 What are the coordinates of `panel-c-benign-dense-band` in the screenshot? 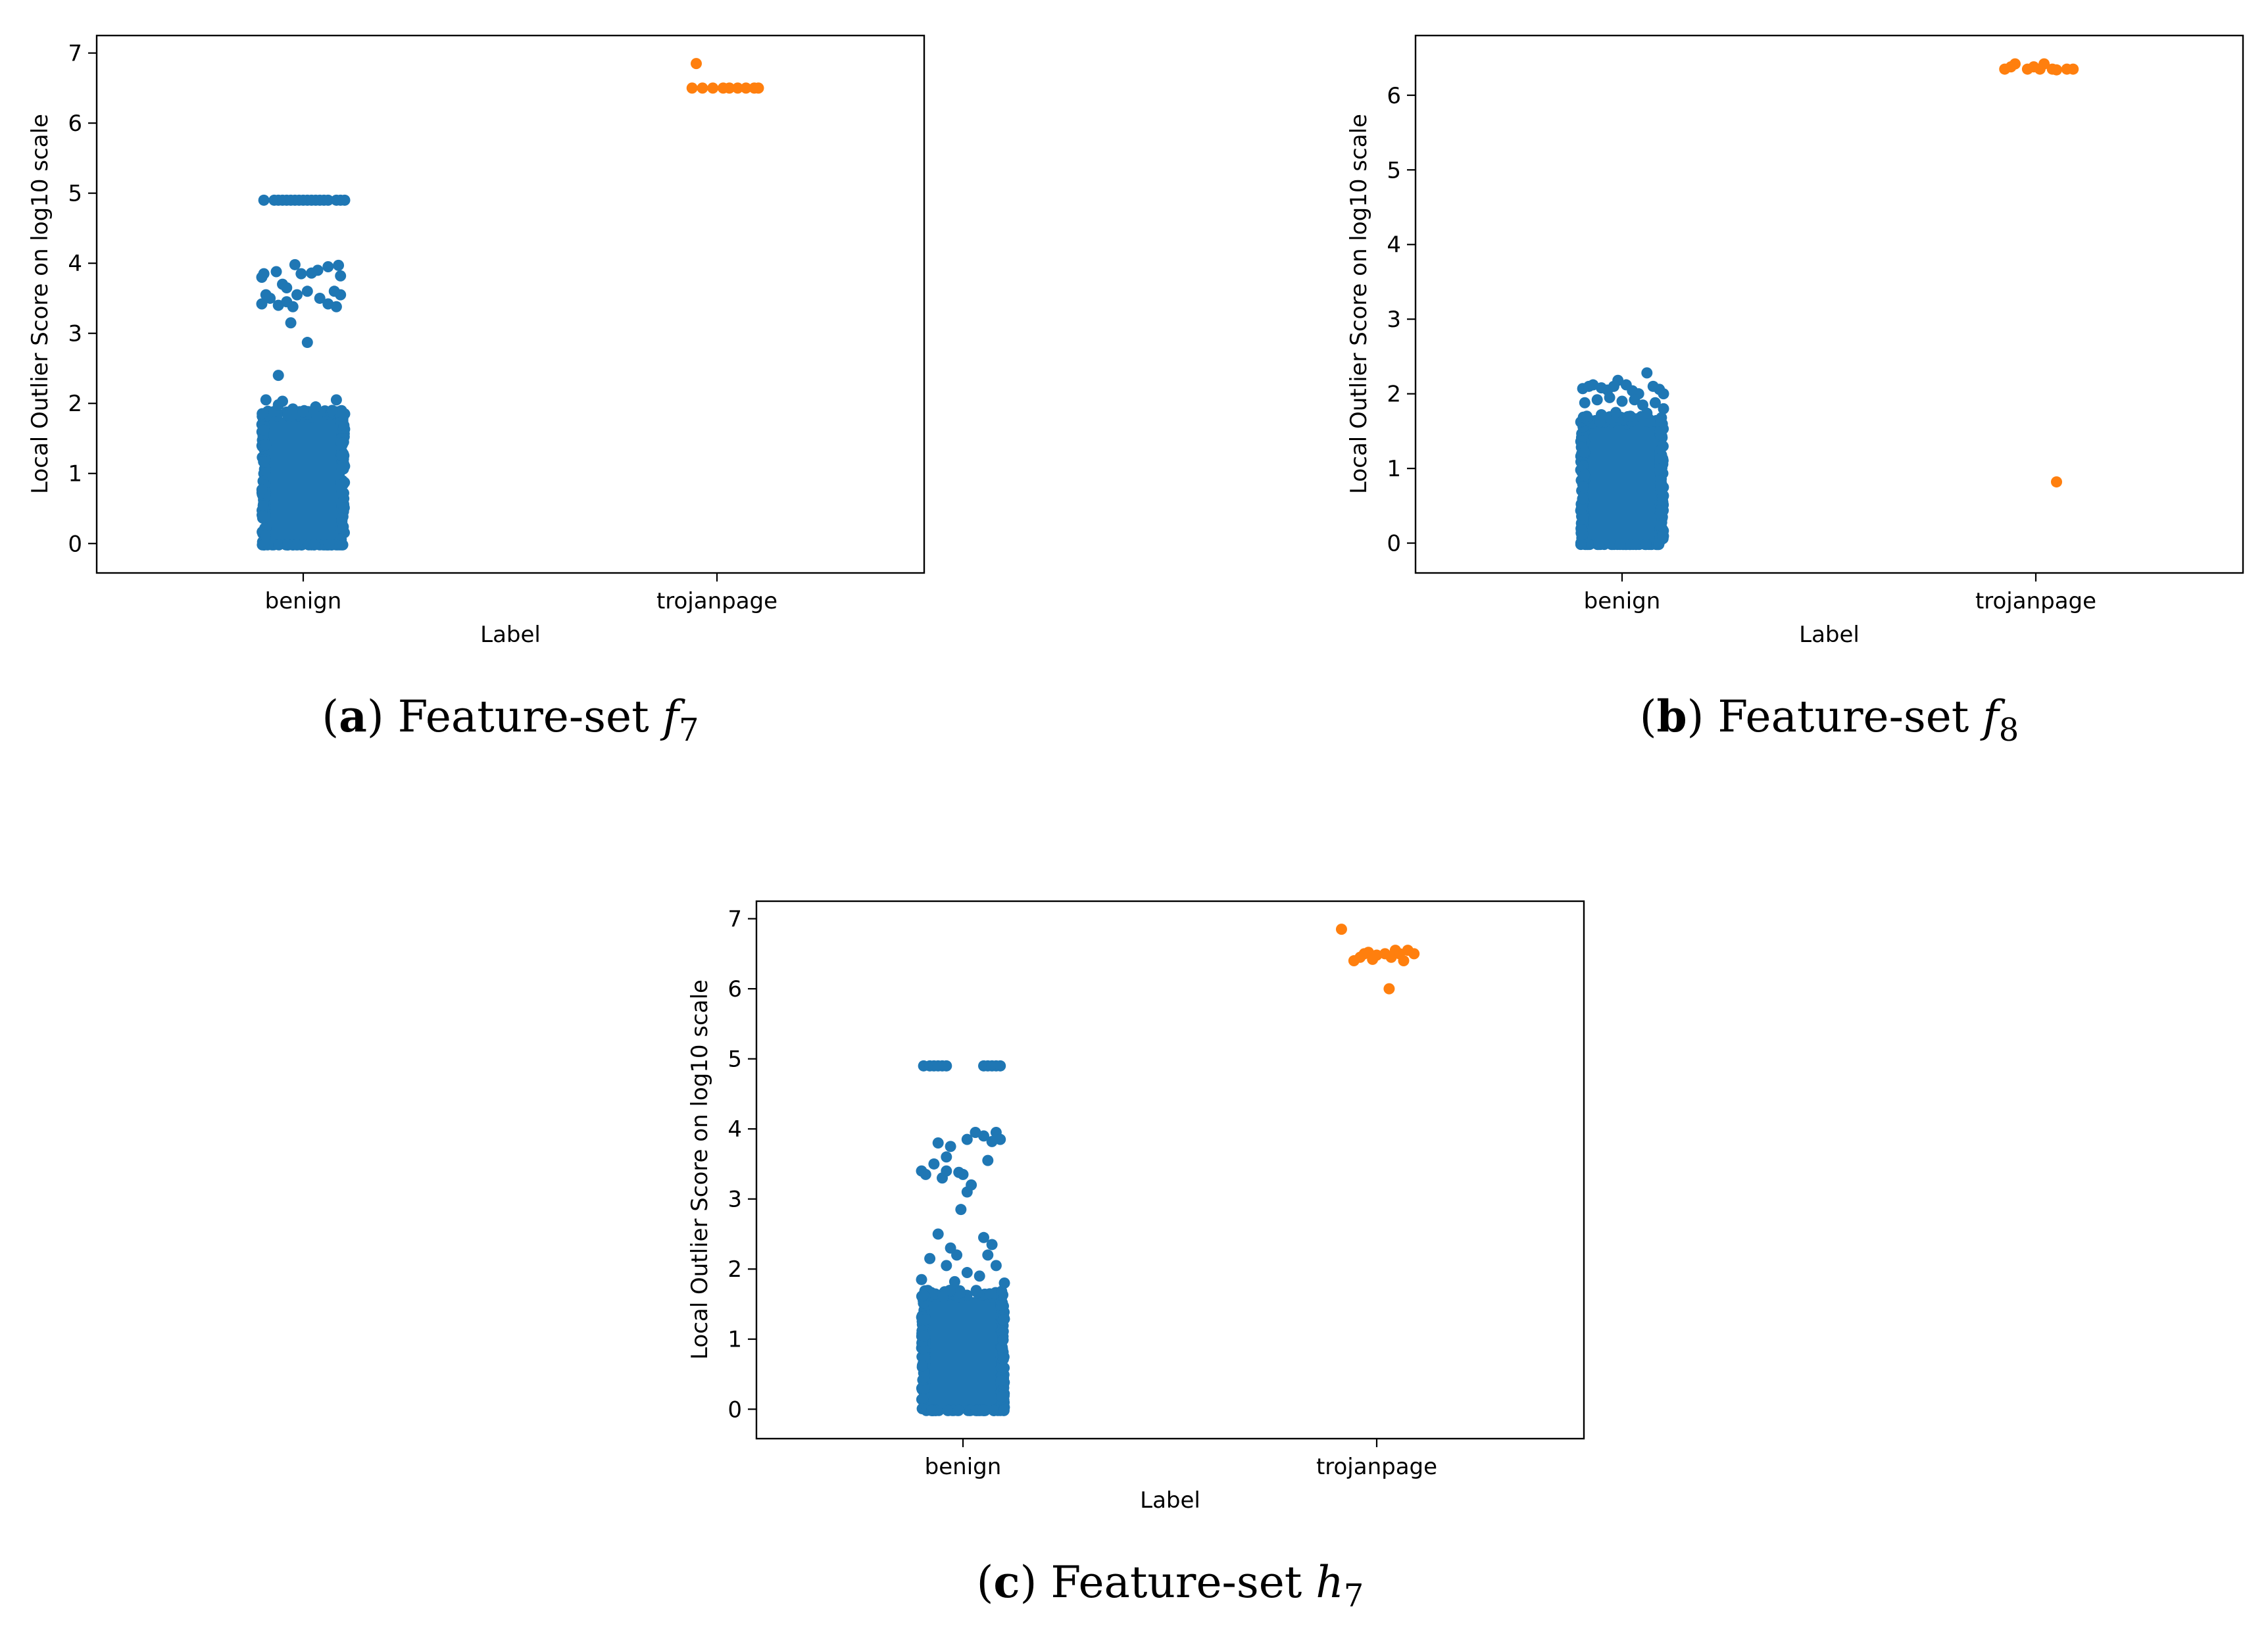 It's located at (963, 1353).